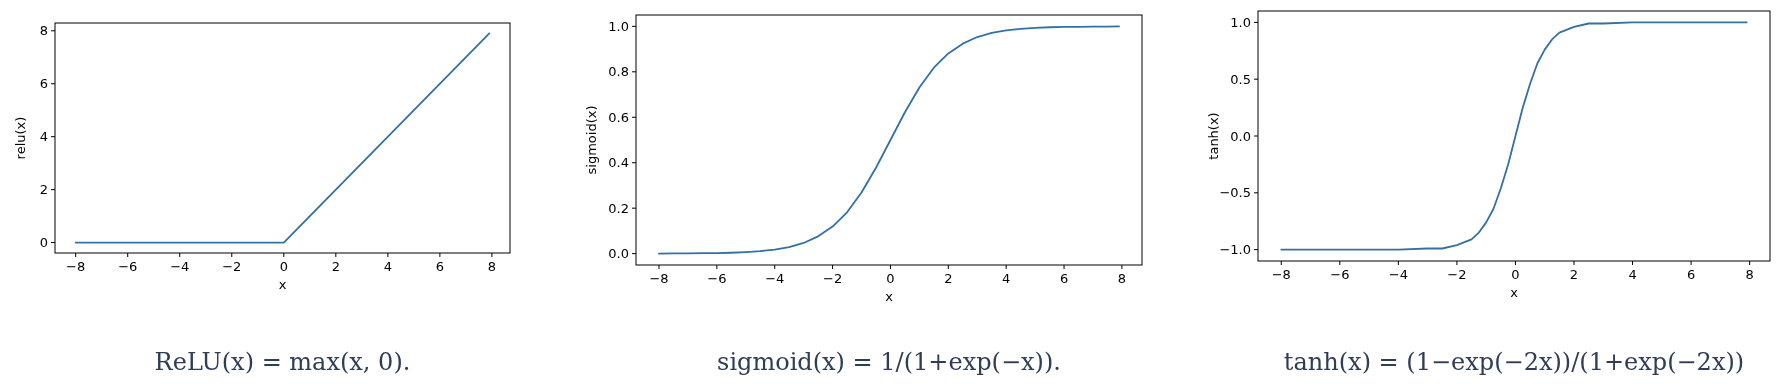 This screenshot has height=386, width=1782. I want to click on text: tanh(x) = (1−exp(−2x))/(1+exp(−2x)), so click(1514, 362).